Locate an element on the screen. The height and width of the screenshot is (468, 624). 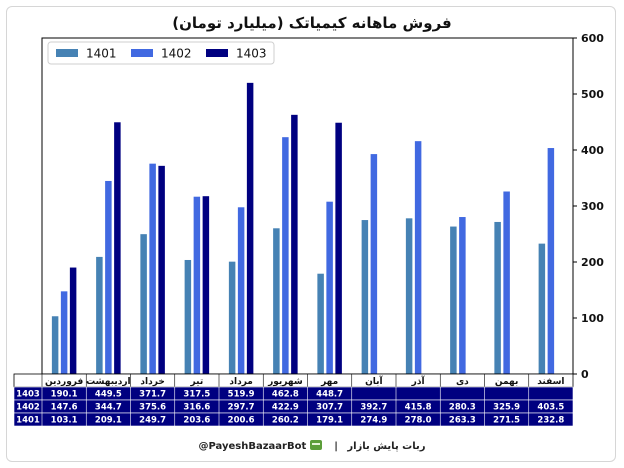
table-cell: 203.6 is located at coordinates (196, 421).